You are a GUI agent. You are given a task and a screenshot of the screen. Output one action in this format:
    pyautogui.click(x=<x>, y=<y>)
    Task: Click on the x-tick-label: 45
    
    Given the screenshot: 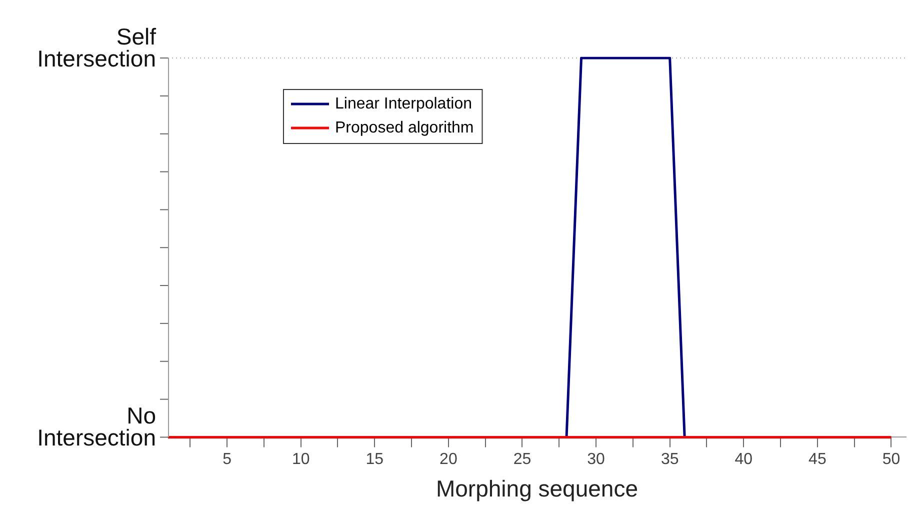 What is the action you would take?
    pyautogui.click(x=817, y=459)
    